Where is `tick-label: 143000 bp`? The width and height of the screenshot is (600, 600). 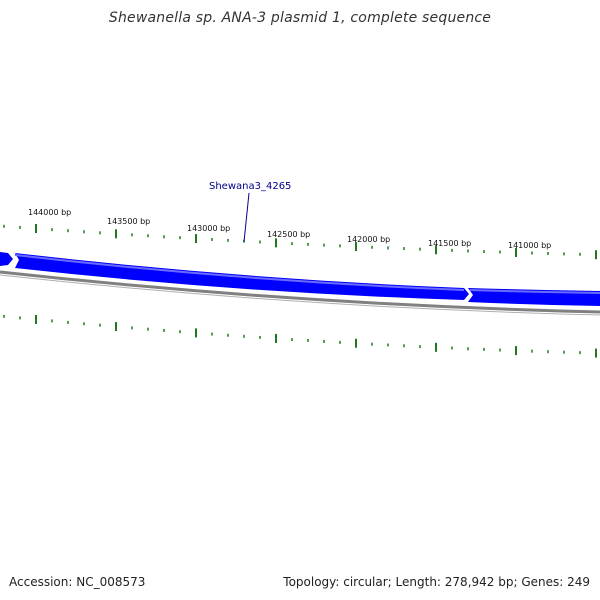 tick-label: 143000 bp is located at coordinates (208, 228).